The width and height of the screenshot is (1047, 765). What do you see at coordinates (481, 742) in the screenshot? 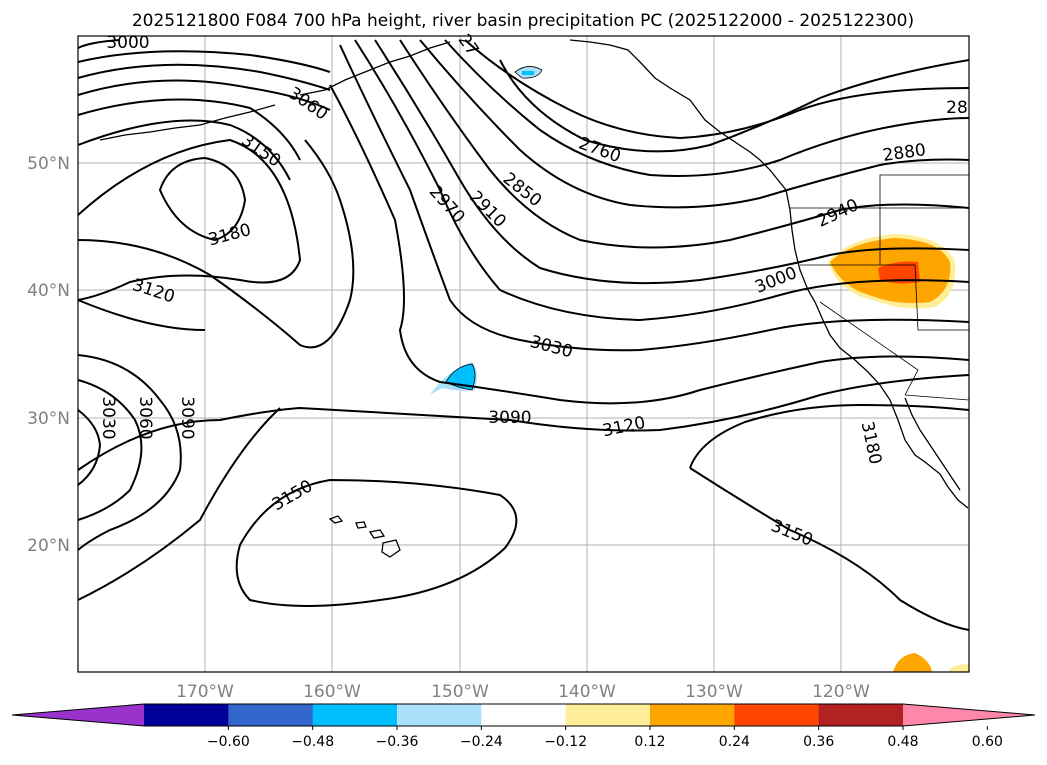
I see `colorbar-tick-label: −0.24` at bounding box center [481, 742].